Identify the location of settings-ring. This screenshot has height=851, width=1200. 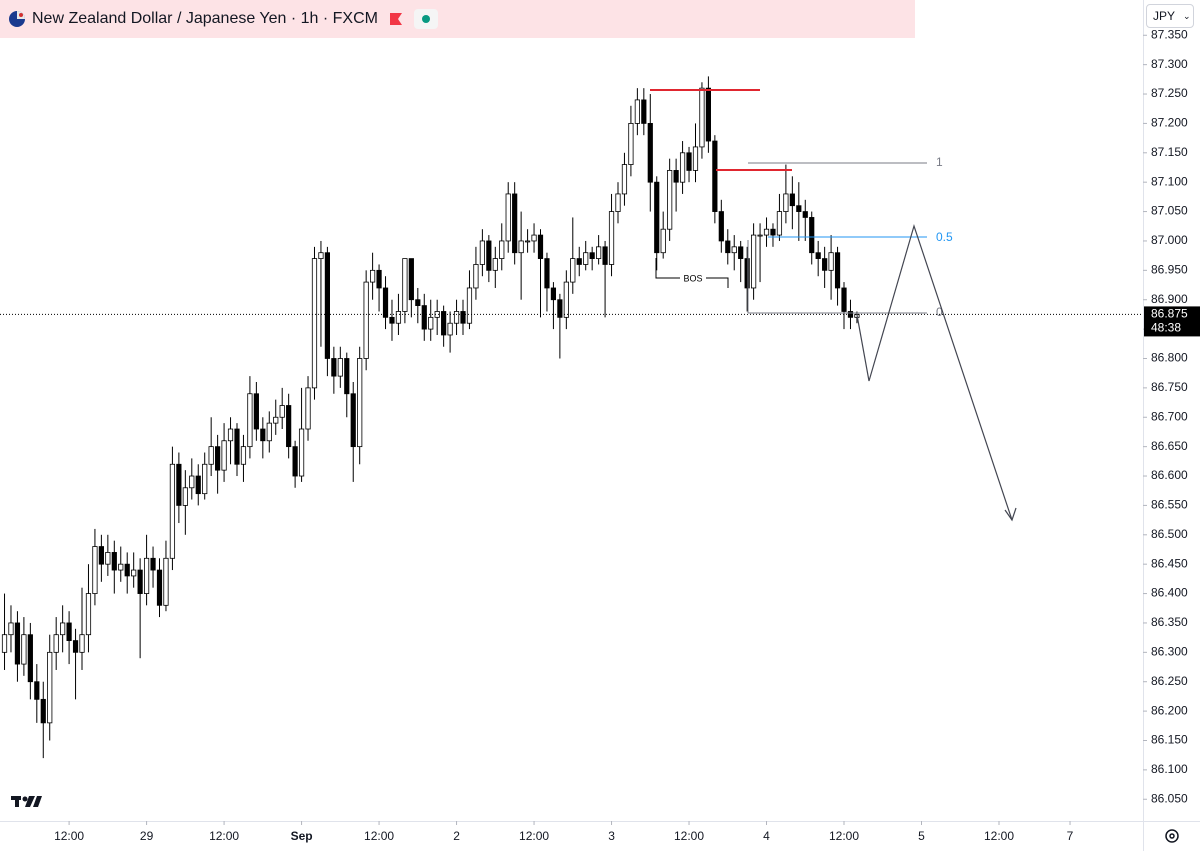
(1172, 836).